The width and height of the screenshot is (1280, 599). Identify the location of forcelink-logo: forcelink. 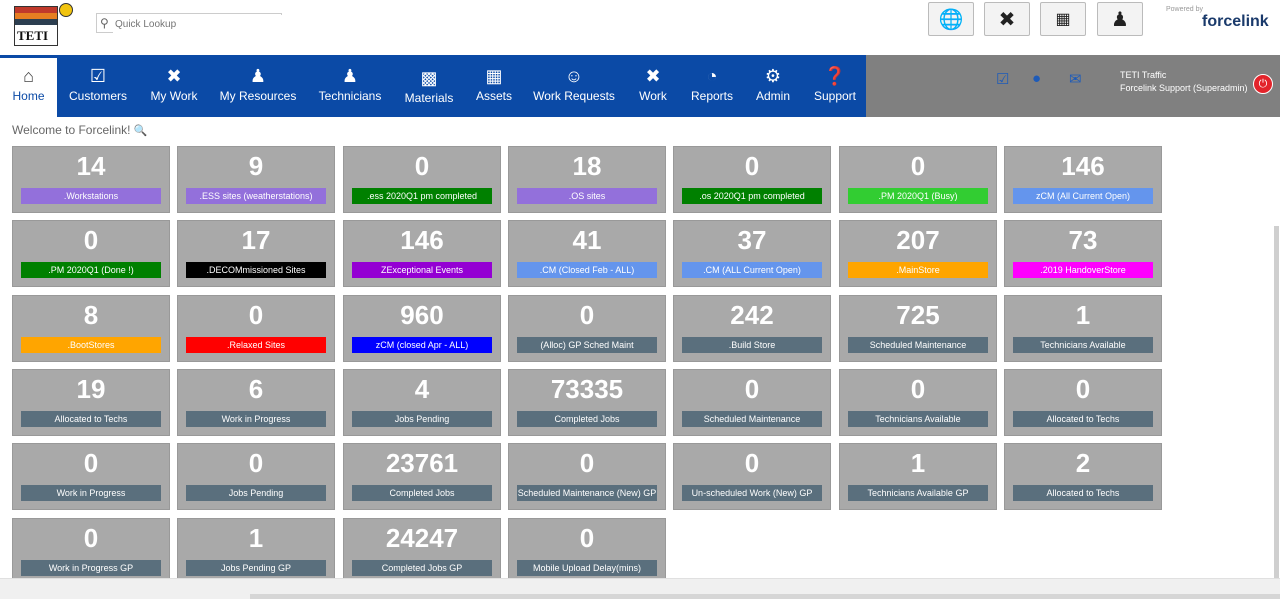
(1235, 21).